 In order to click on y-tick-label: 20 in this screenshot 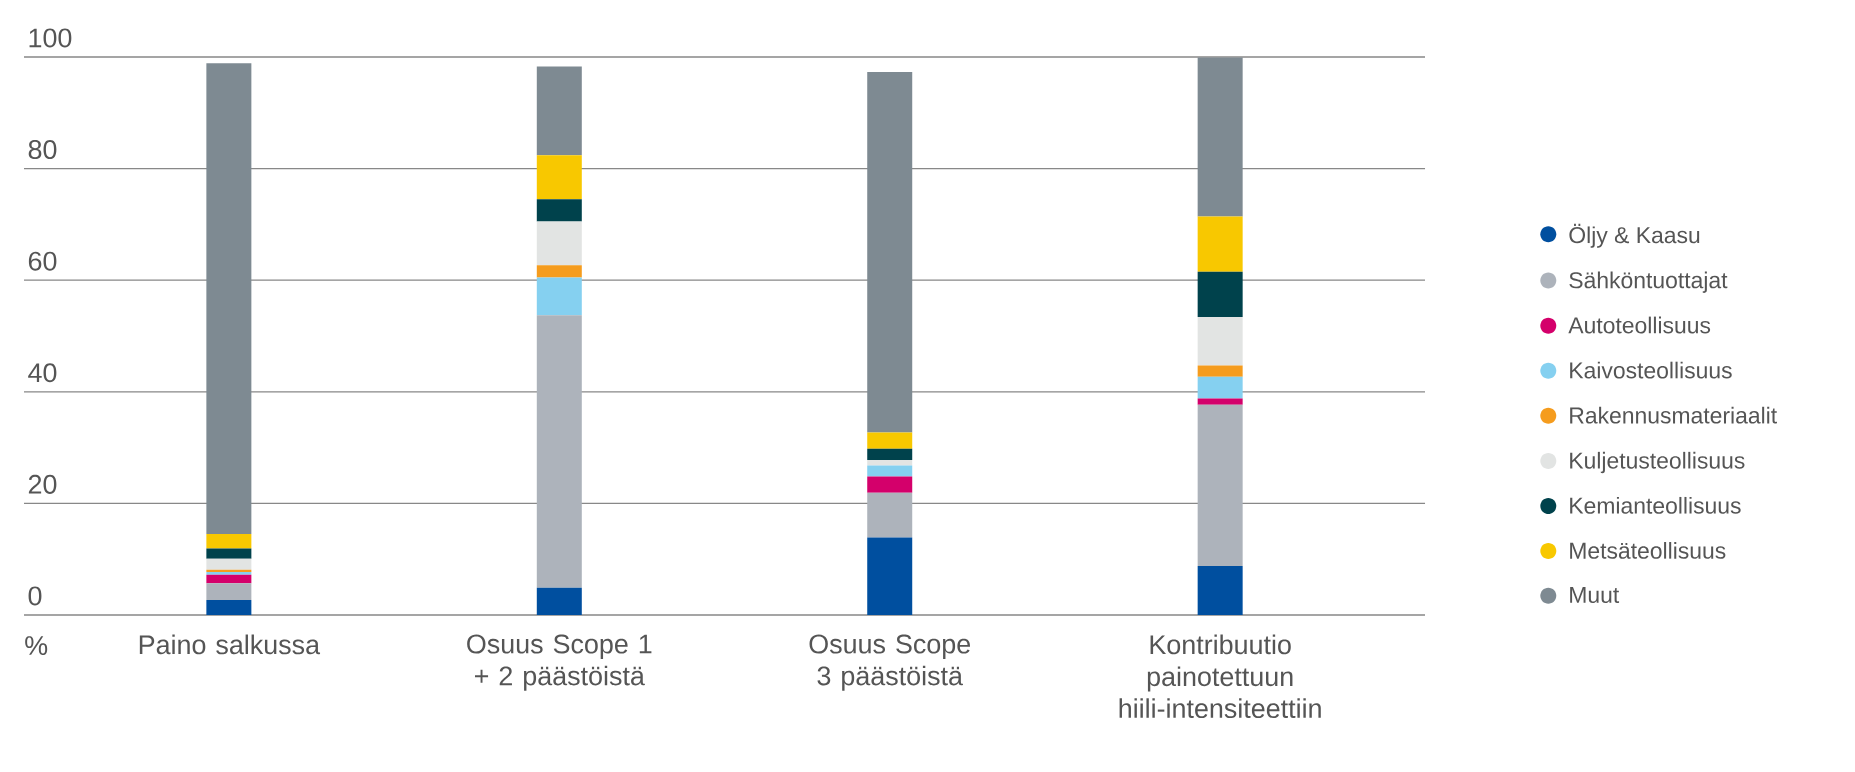, I will do `click(42, 484)`.